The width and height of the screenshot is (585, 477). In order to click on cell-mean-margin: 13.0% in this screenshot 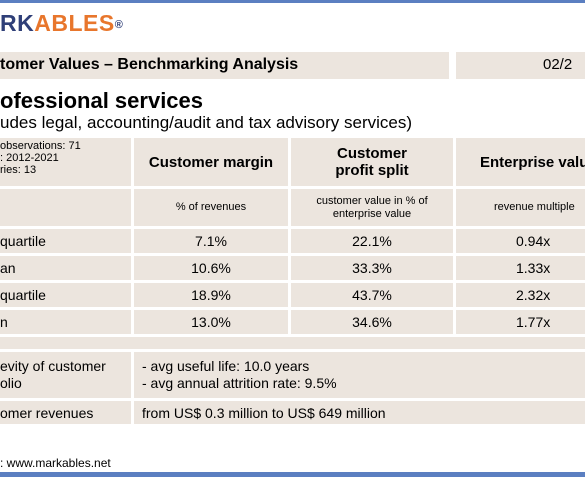, I will do `click(211, 322)`.